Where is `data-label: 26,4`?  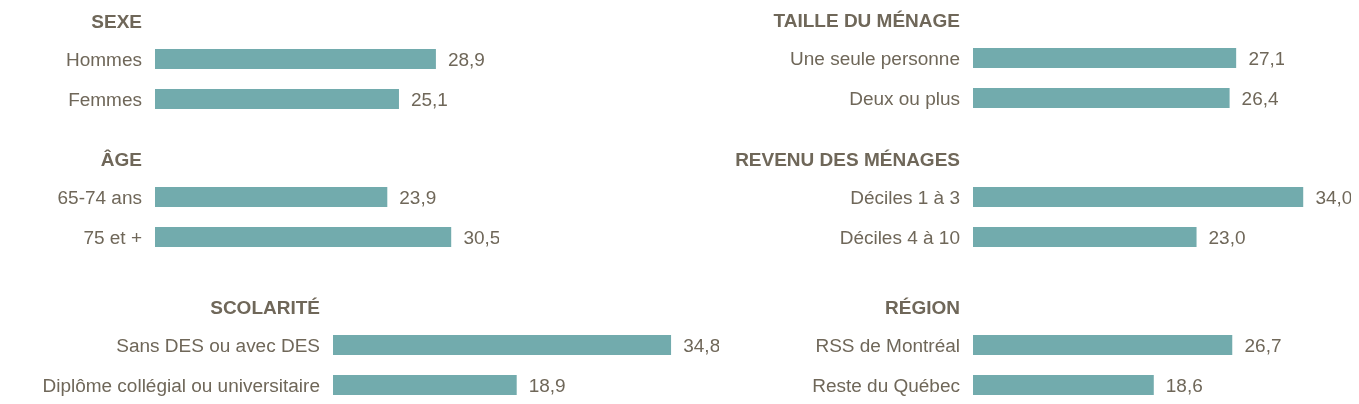 data-label: 26,4 is located at coordinates (1260, 98).